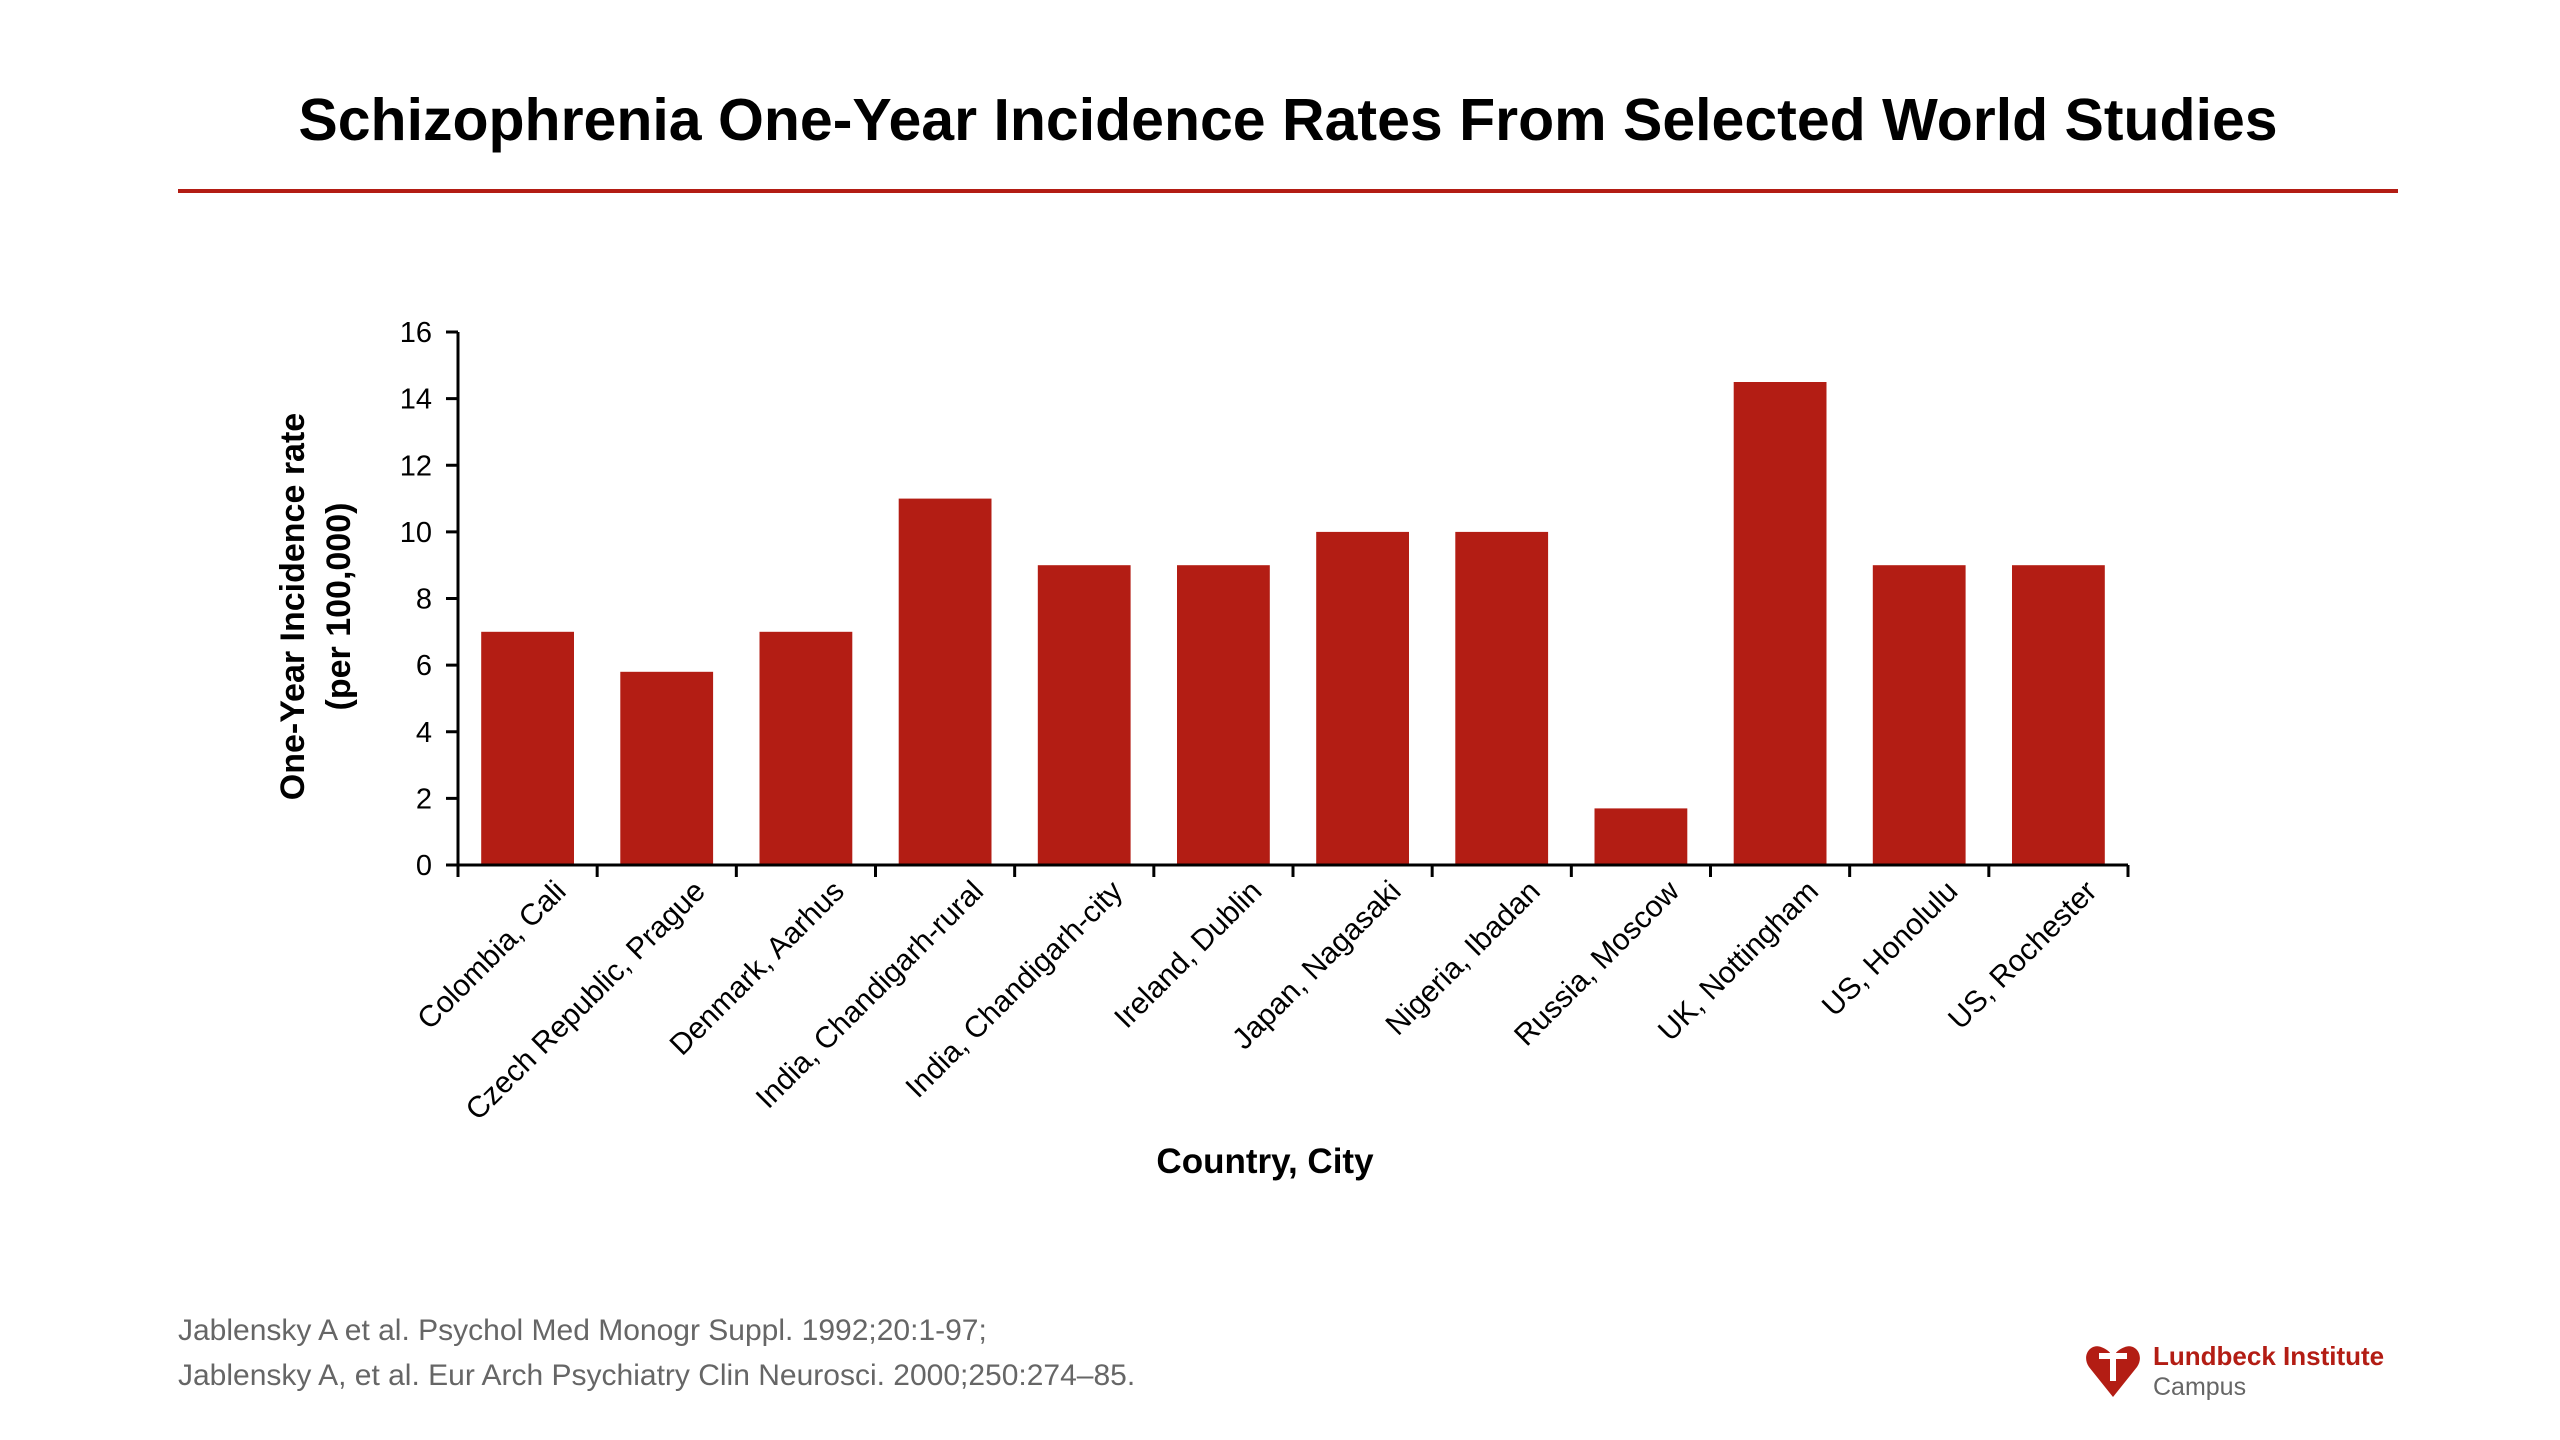 The width and height of the screenshot is (2560, 1440). I want to click on y-tick-label: 16, so click(416, 333).